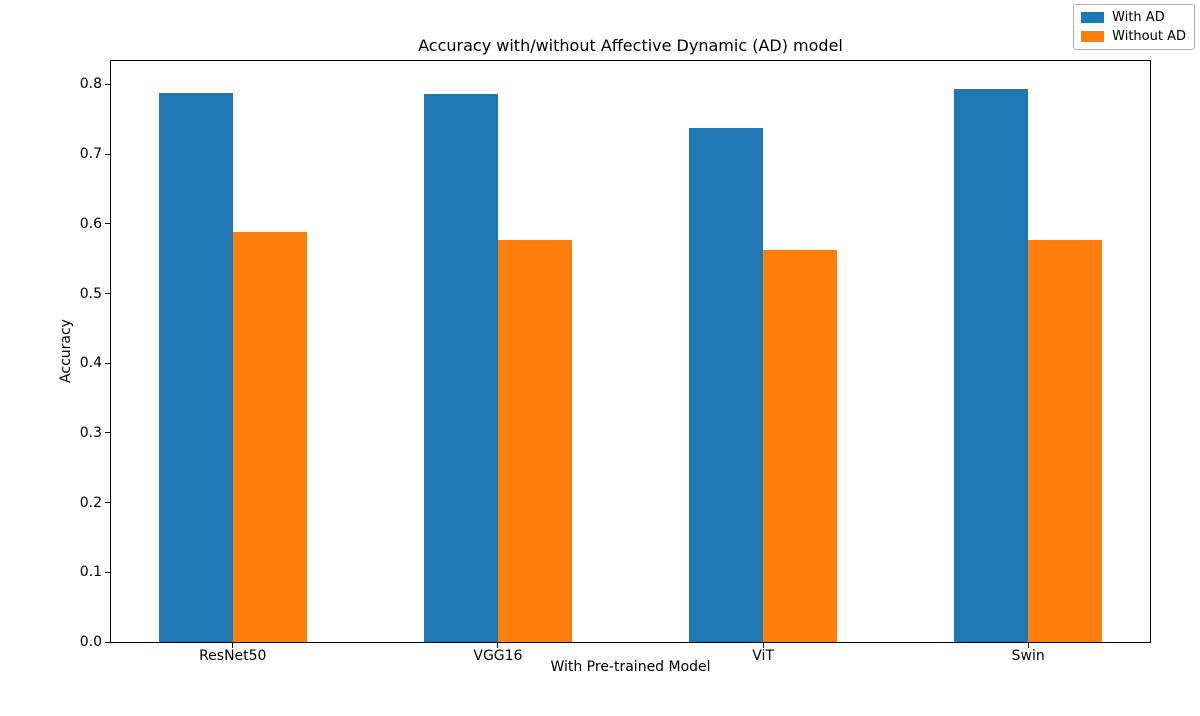 Image resolution: width=1200 pixels, height=716 pixels. What do you see at coordinates (90, 432) in the screenshot?
I see `y-tick-label: 0.3` at bounding box center [90, 432].